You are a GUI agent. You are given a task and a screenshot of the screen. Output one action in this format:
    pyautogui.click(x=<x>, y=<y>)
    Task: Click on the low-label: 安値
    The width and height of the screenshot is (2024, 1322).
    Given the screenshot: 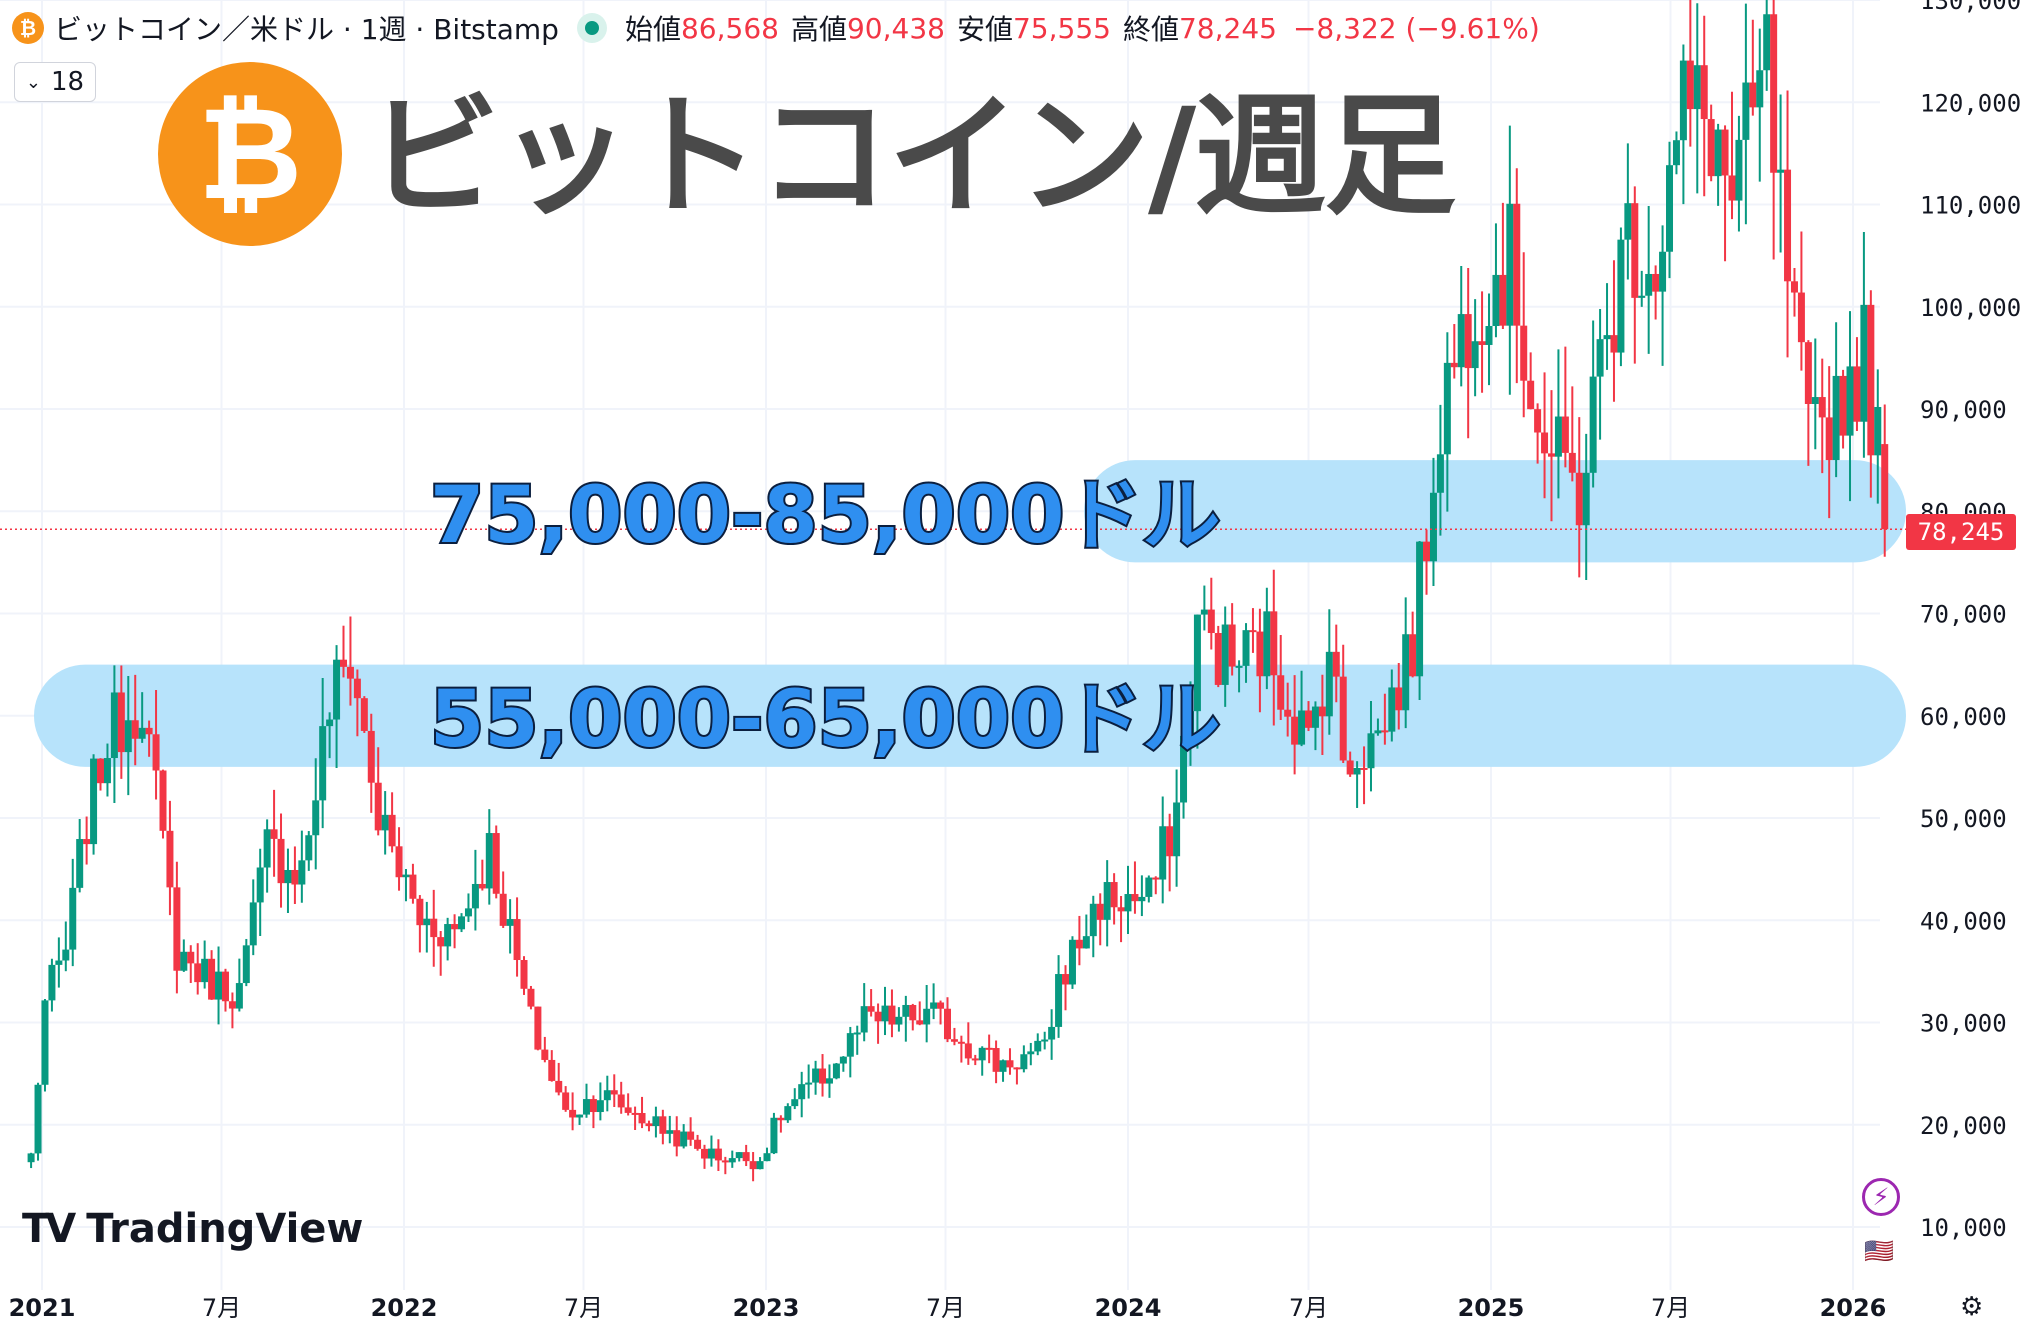 What is the action you would take?
    pyautogui.click(x=984, y=29)
    